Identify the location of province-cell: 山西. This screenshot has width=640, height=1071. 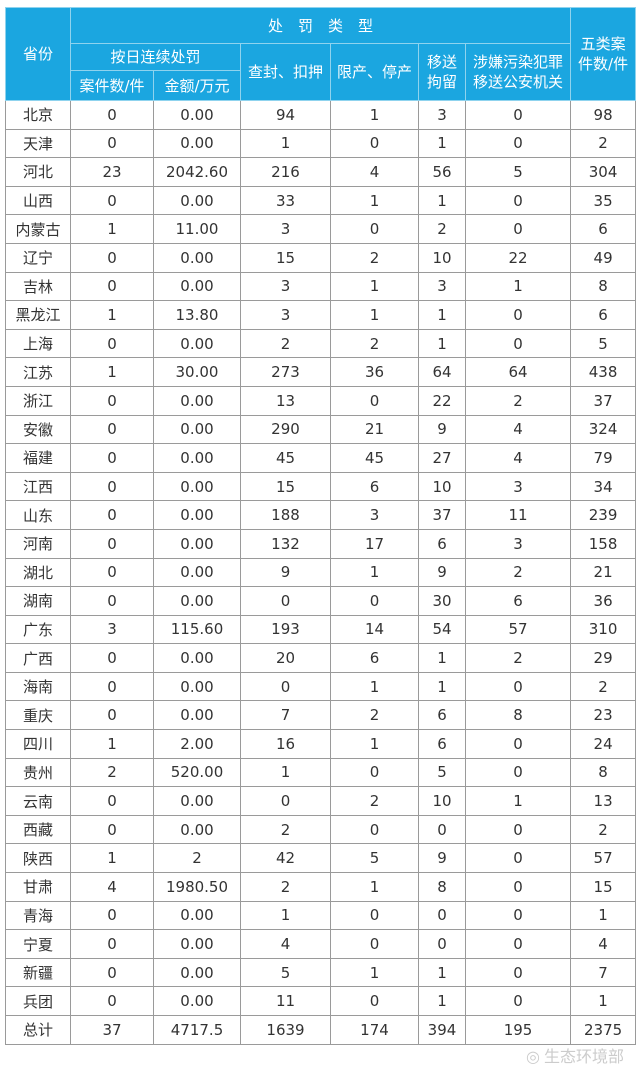
(38, 200).